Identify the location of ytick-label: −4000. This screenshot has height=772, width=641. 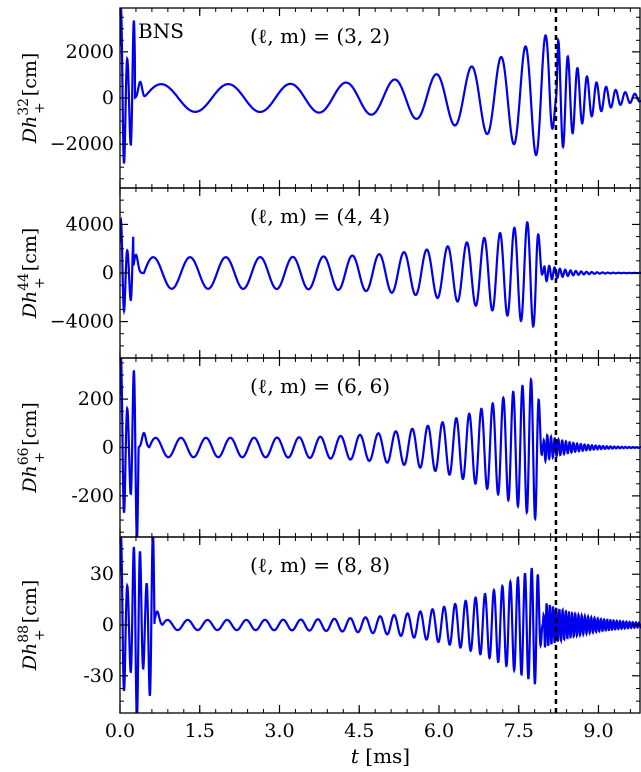
(82, 322).